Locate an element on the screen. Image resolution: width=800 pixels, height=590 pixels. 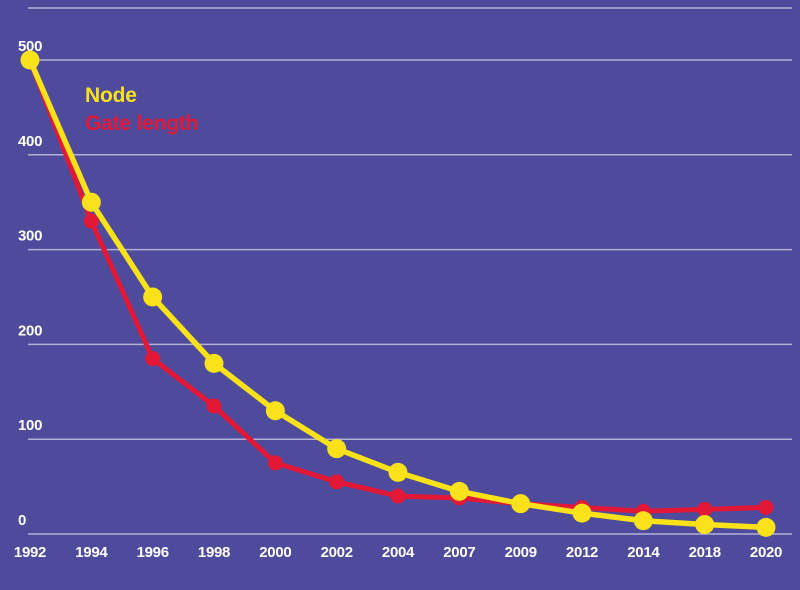
x-tick-label: 2012 is located at coordinates (582, 552).